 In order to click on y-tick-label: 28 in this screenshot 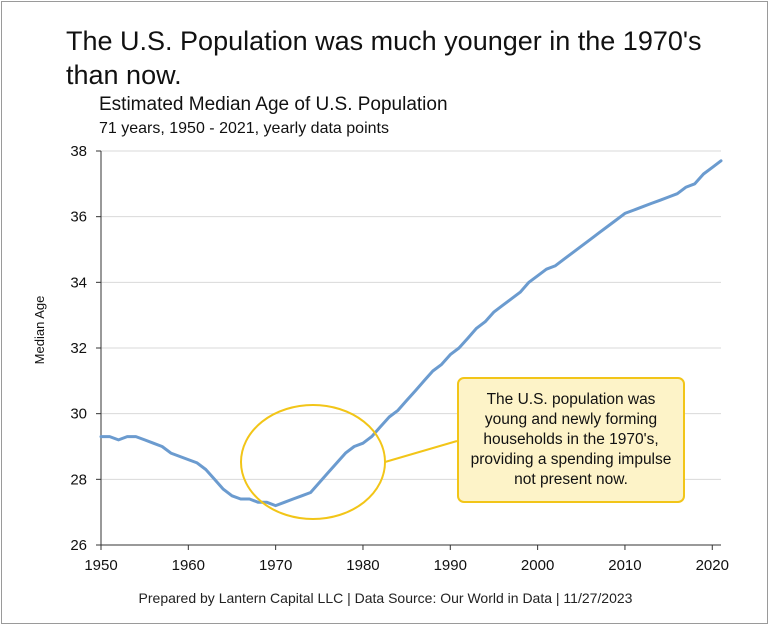, I will do `click(78, 479)`.